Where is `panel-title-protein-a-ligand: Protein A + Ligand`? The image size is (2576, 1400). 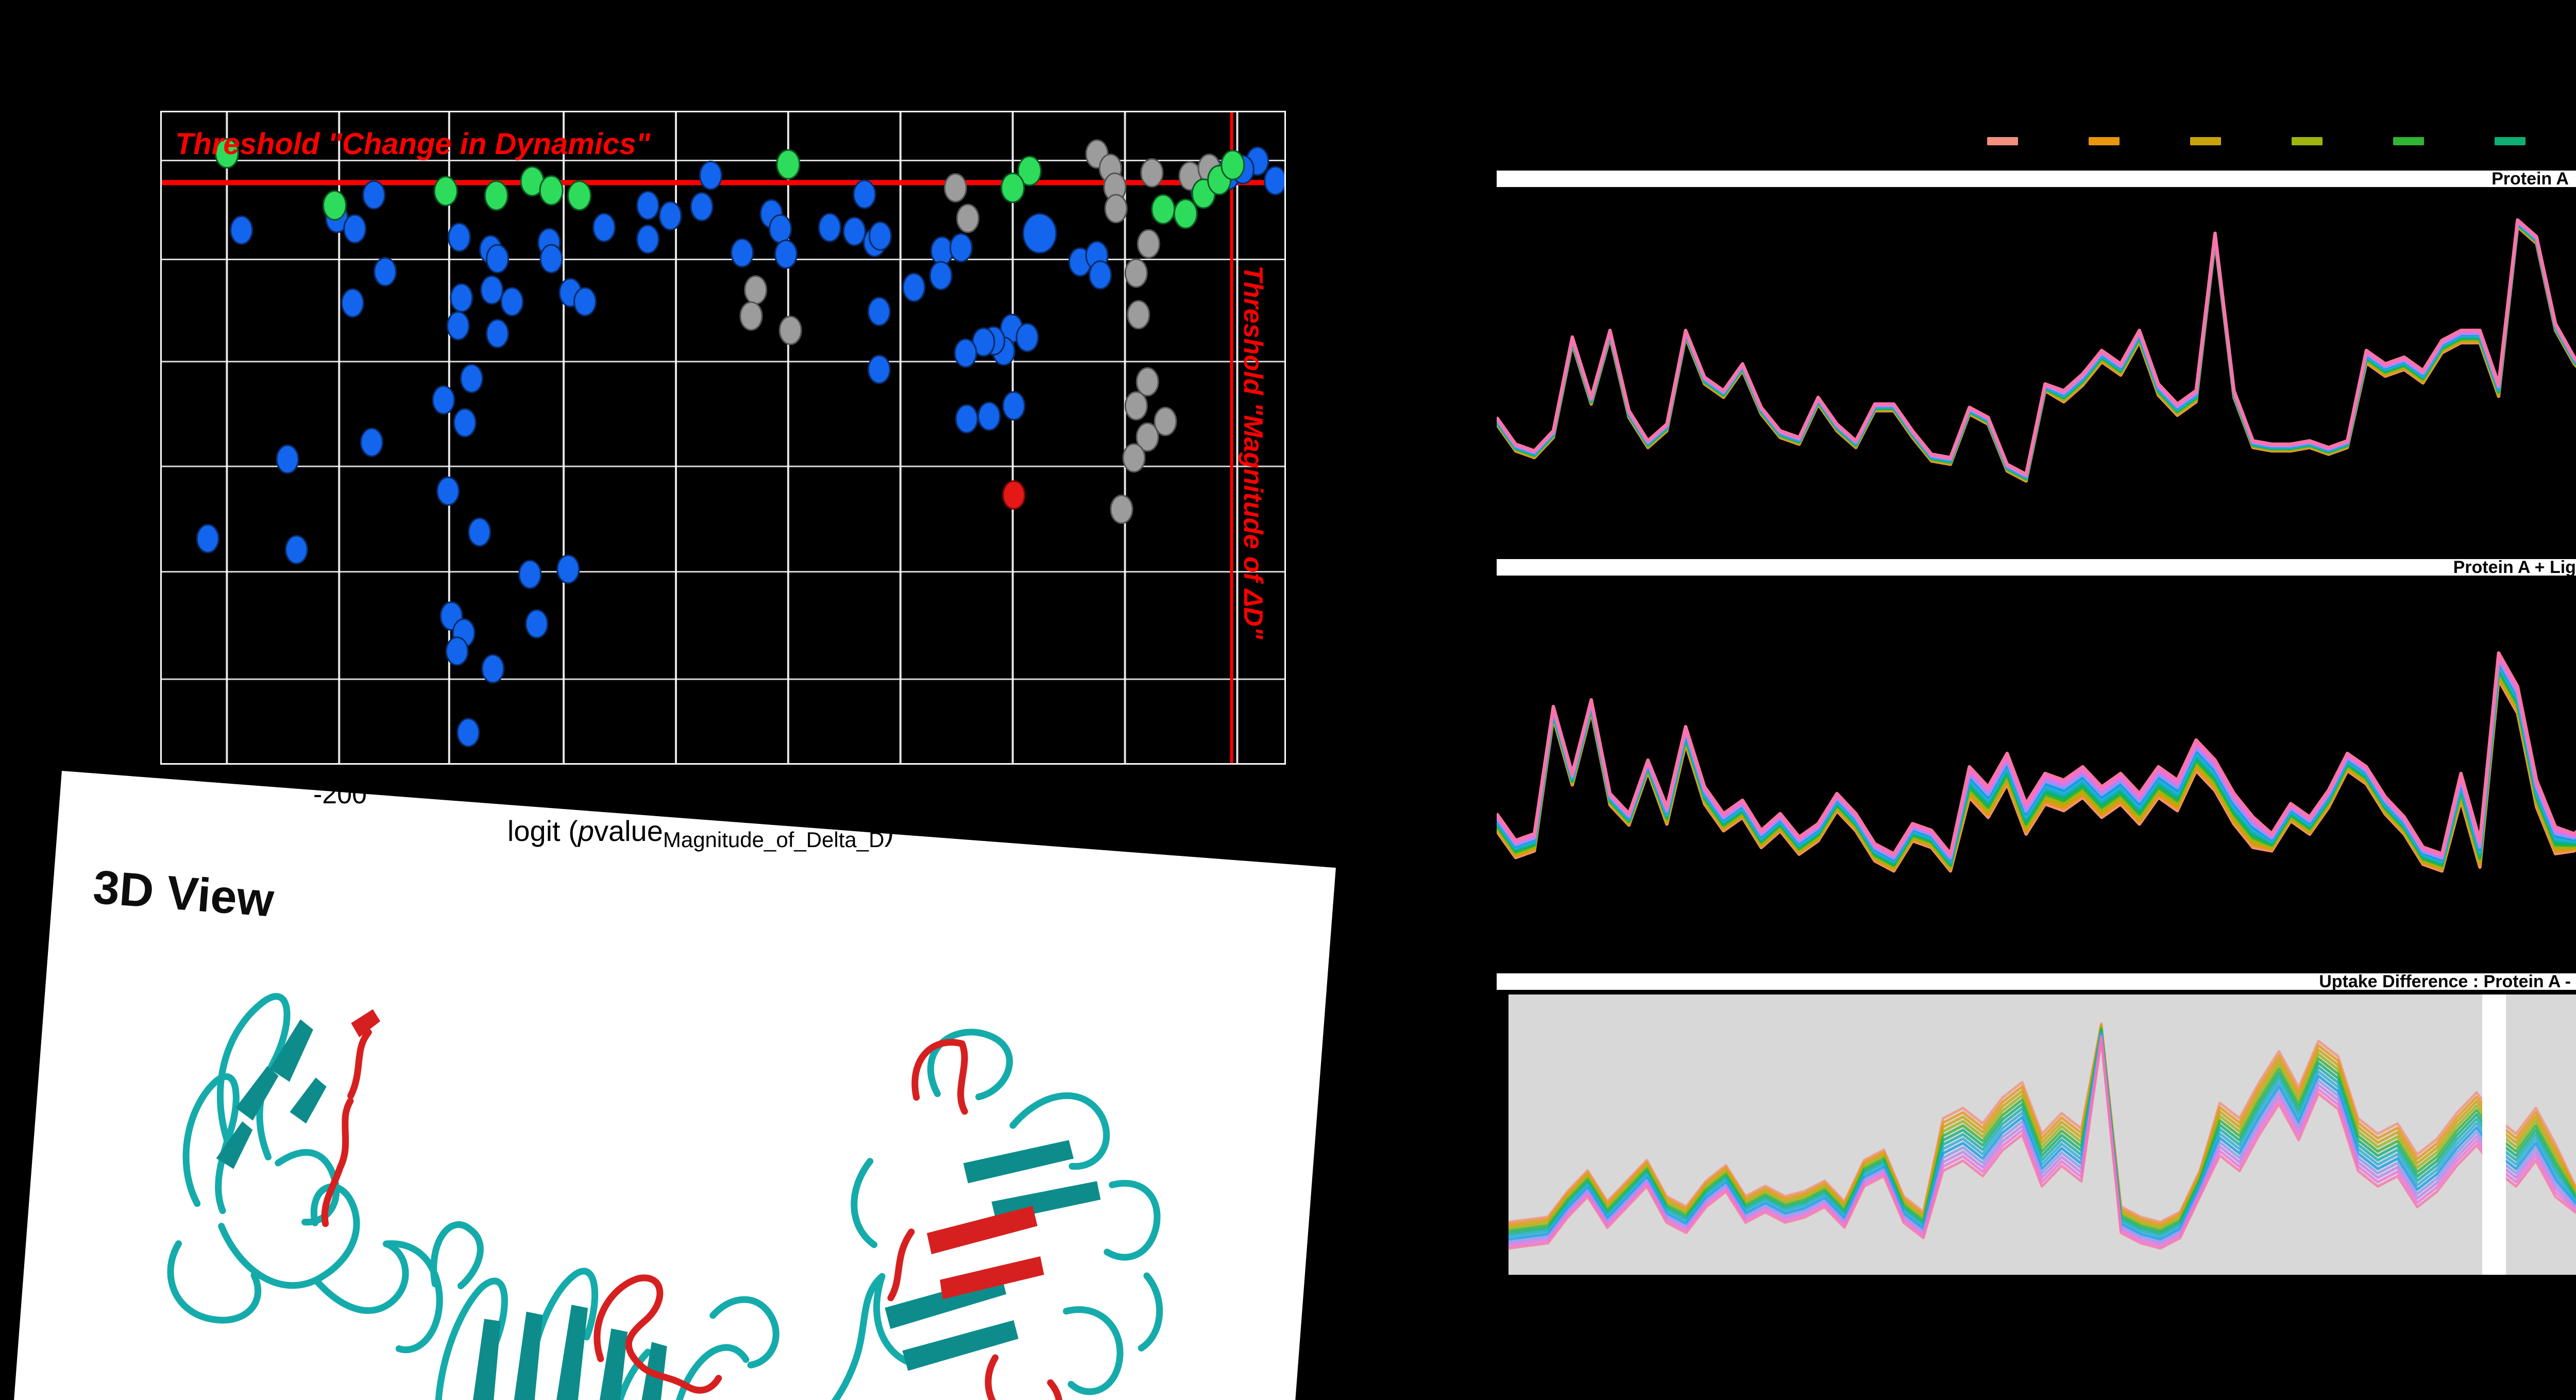
panel-title-protein-a-ligand: Protein A + Ligand is located at coordinates (2036, 567).